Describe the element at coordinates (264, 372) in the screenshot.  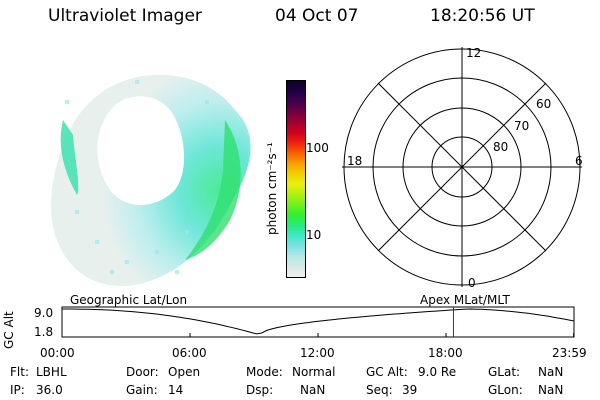
I see `mode-label: Mode:` at that location.